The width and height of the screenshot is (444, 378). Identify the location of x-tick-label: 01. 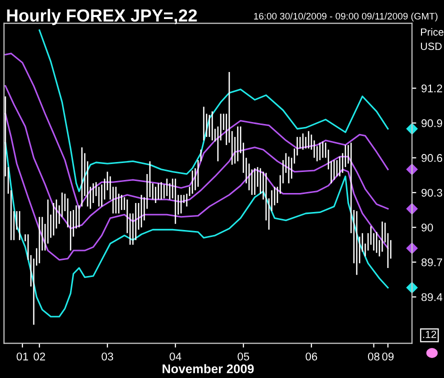
(22, 356).